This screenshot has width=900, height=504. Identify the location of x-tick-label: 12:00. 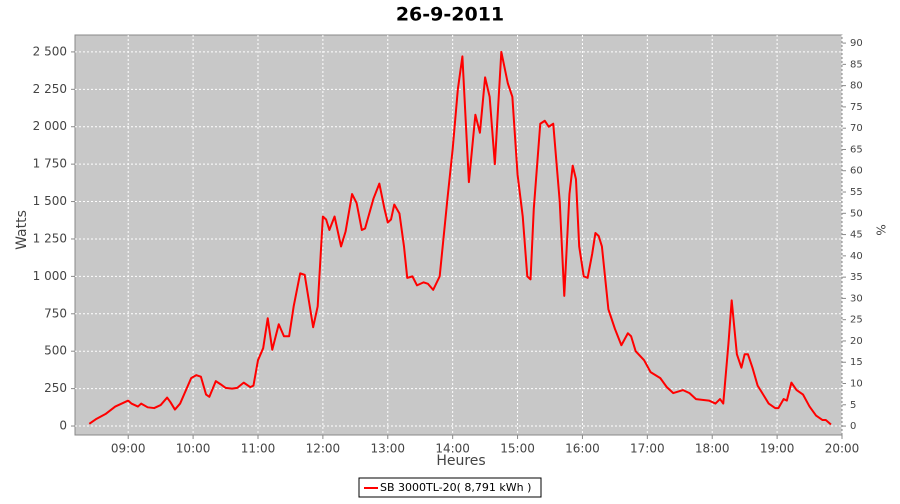
(323, 449).